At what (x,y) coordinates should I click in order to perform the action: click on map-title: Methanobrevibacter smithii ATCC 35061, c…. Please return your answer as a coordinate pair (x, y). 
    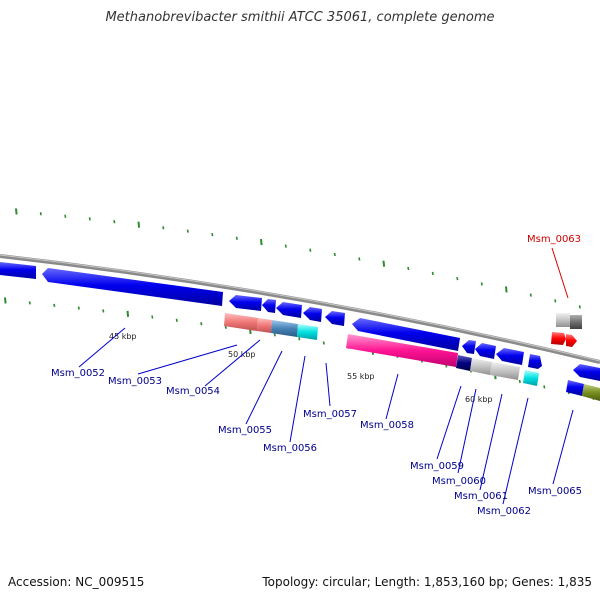
    Looking at the image, I should click on (300, 17).